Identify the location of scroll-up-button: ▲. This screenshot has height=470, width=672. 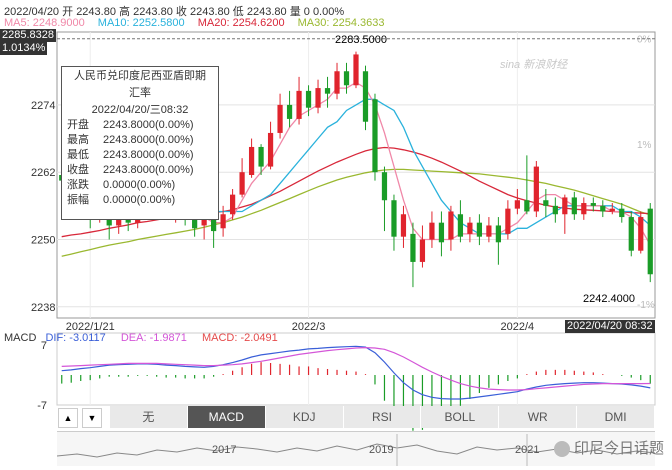
(68, 418).